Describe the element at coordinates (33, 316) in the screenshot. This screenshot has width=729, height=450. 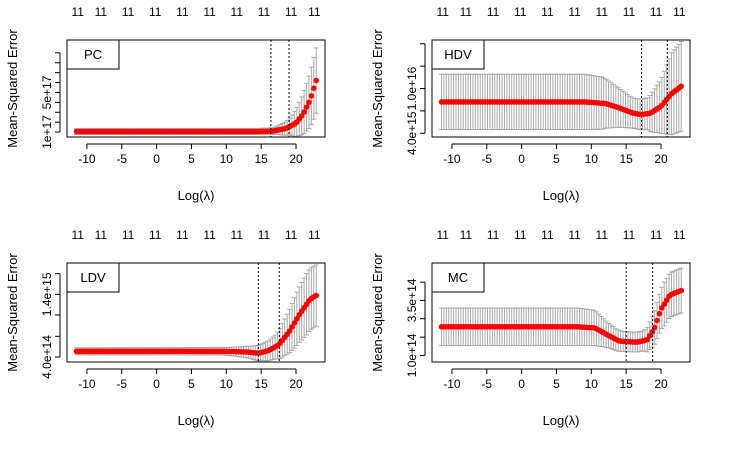
I see `y-axis: 4.0e+14 1.4e+15 Mean-Squared Error` at that location.